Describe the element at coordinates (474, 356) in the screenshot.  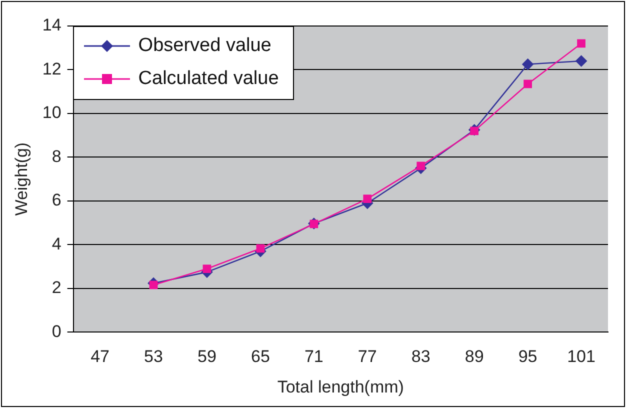
I see `x-tick-label: 89` at that location.